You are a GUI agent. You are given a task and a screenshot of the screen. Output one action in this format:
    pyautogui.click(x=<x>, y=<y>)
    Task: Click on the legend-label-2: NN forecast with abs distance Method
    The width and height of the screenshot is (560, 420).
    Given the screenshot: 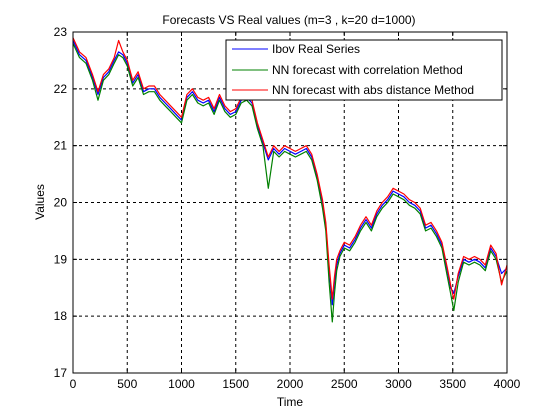 What is the action you would take?
    pyautogui.click(x=373, y=90)
    